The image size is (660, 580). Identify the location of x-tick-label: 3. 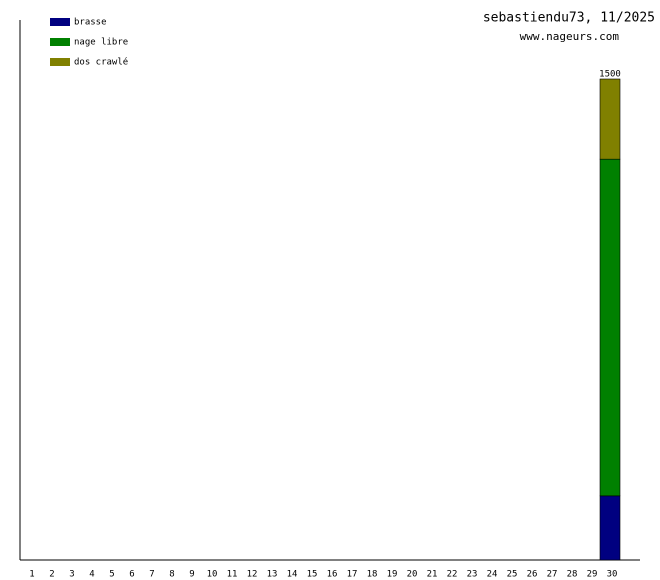
(71, 575).